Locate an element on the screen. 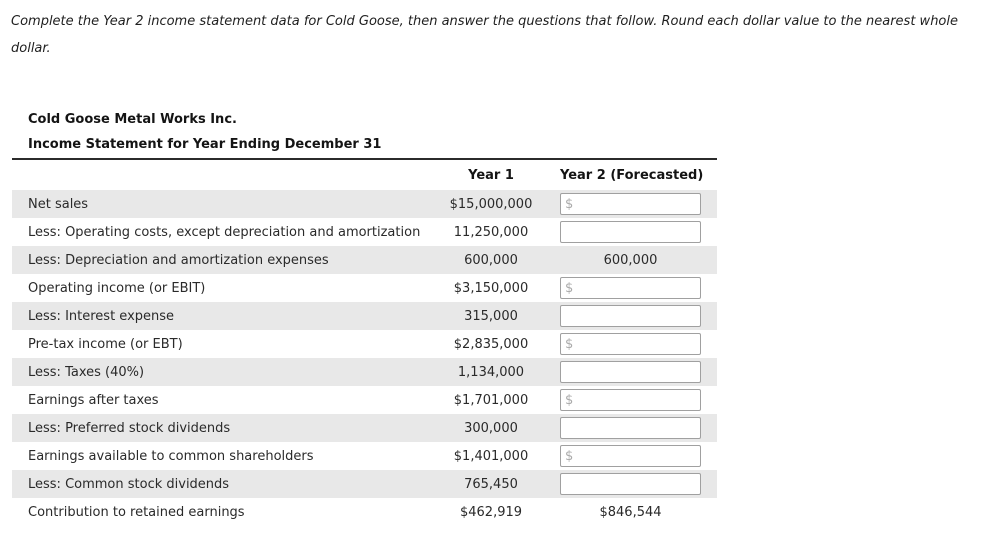 Image resolution: width=1007 pixels, height=536 pixels. column-header-year2: Year 2 (Forecasted) is located at coordinates (632, 175).